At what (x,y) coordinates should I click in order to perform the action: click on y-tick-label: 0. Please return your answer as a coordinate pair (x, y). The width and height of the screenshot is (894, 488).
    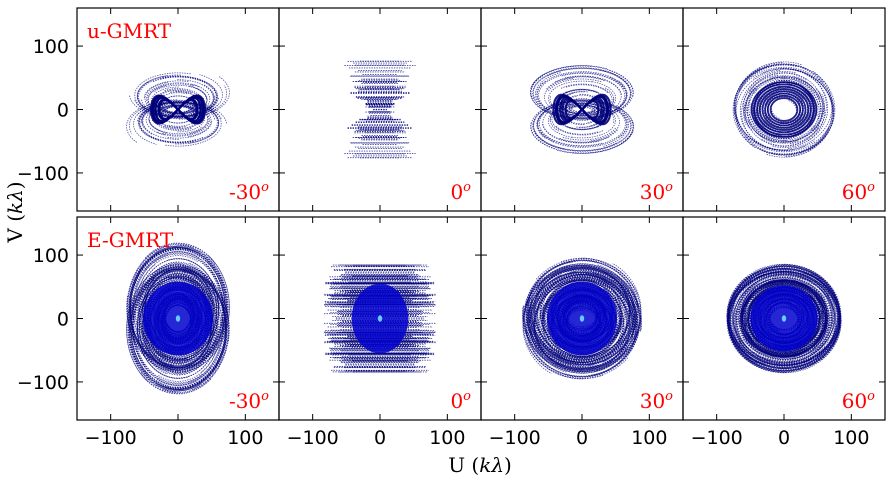
    Looking at the image, I should click on (63, 111).